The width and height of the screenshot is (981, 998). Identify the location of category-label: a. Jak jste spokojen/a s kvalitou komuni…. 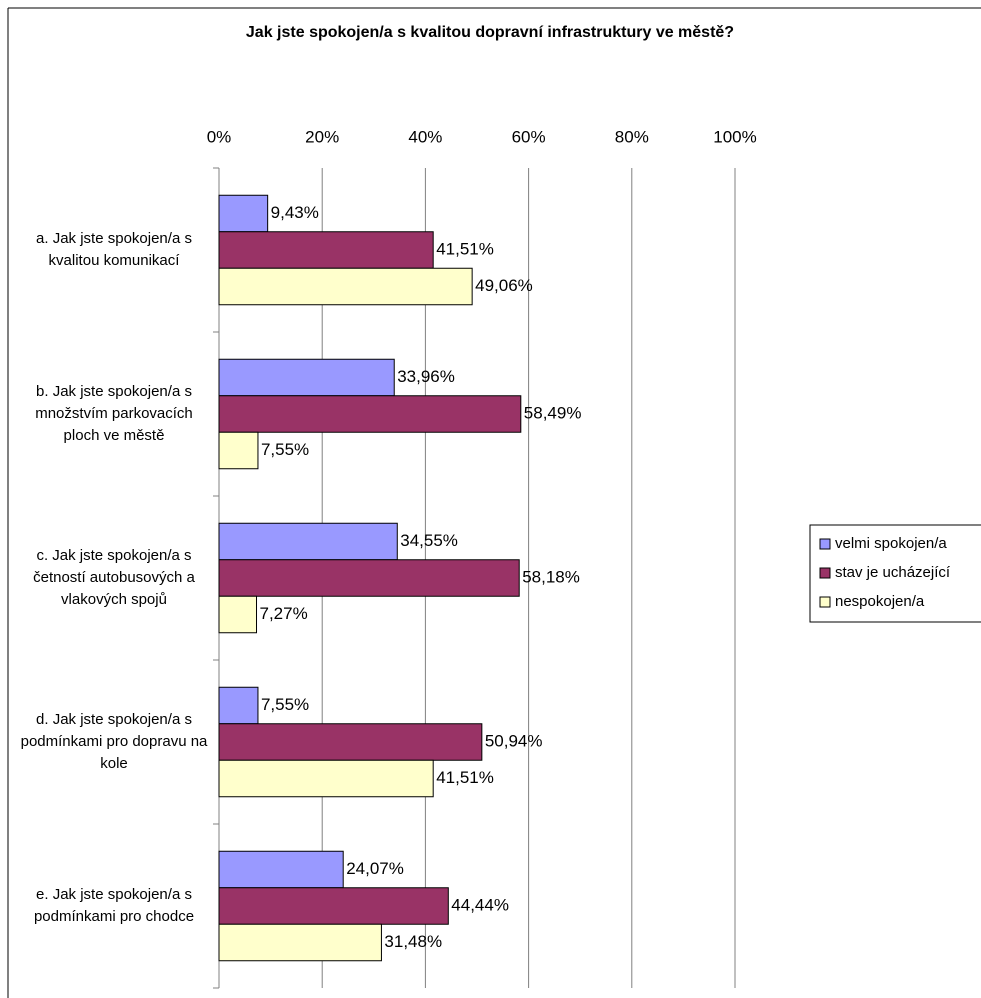
(114, 250).